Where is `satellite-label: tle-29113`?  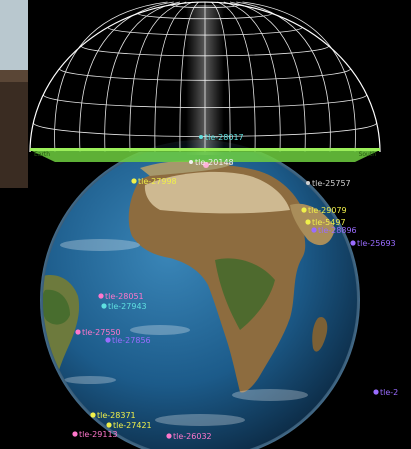
satellite-label: tle-29113 is located at coordinates (98, 434).